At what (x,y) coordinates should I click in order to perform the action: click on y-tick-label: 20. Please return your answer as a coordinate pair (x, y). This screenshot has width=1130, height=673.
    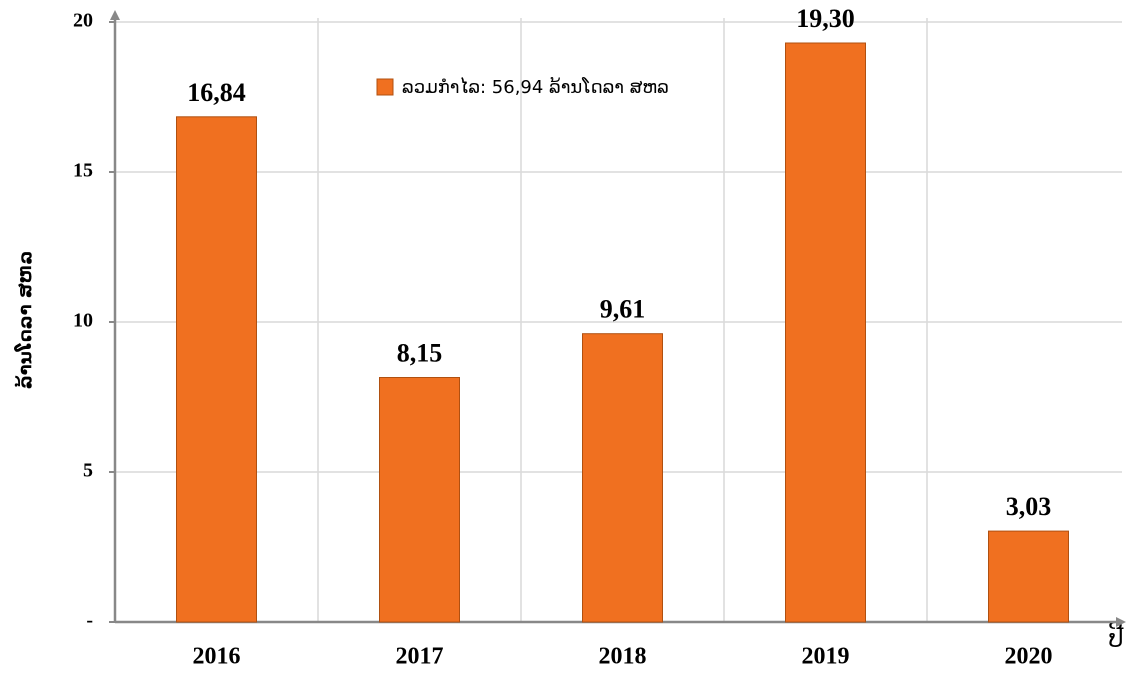
    Looking at the image, I should click on (83, 21).